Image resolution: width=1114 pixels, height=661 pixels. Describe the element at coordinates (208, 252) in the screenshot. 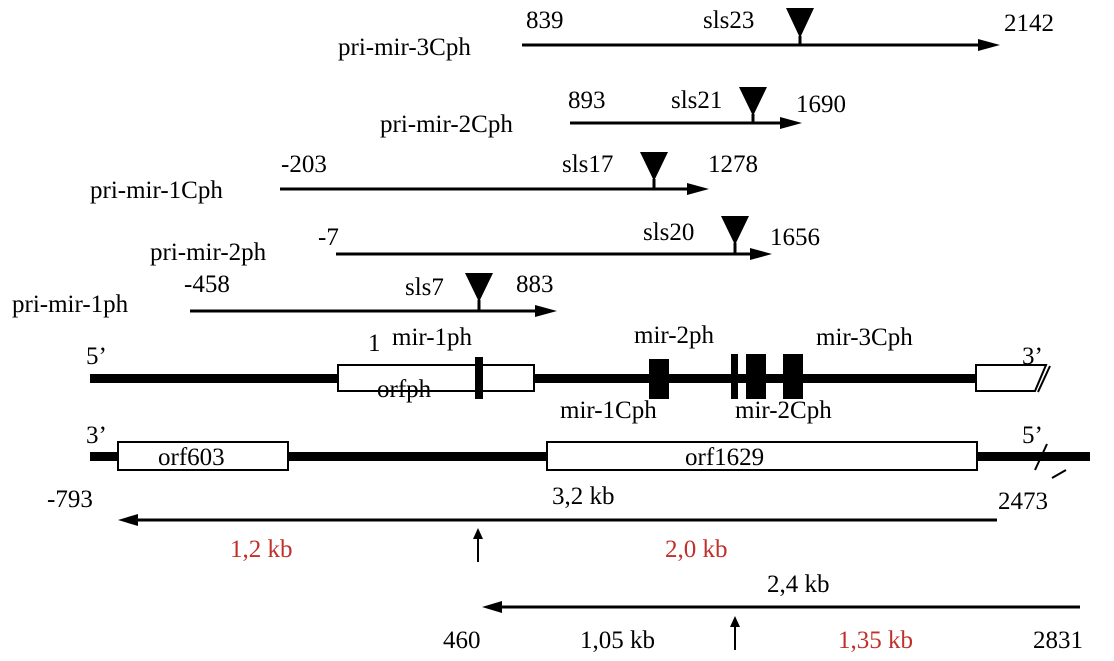

I see `transcript-name: pri-mir-2ph` at that location.